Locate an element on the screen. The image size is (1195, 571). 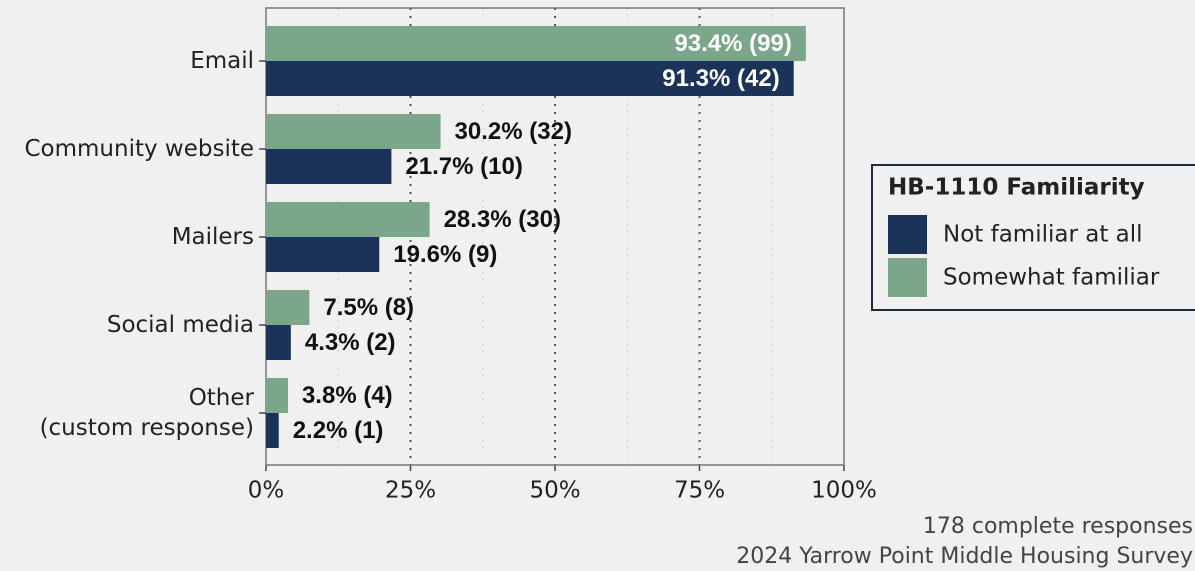
x-tick-label: 100% is located at coordinates (844, 491).